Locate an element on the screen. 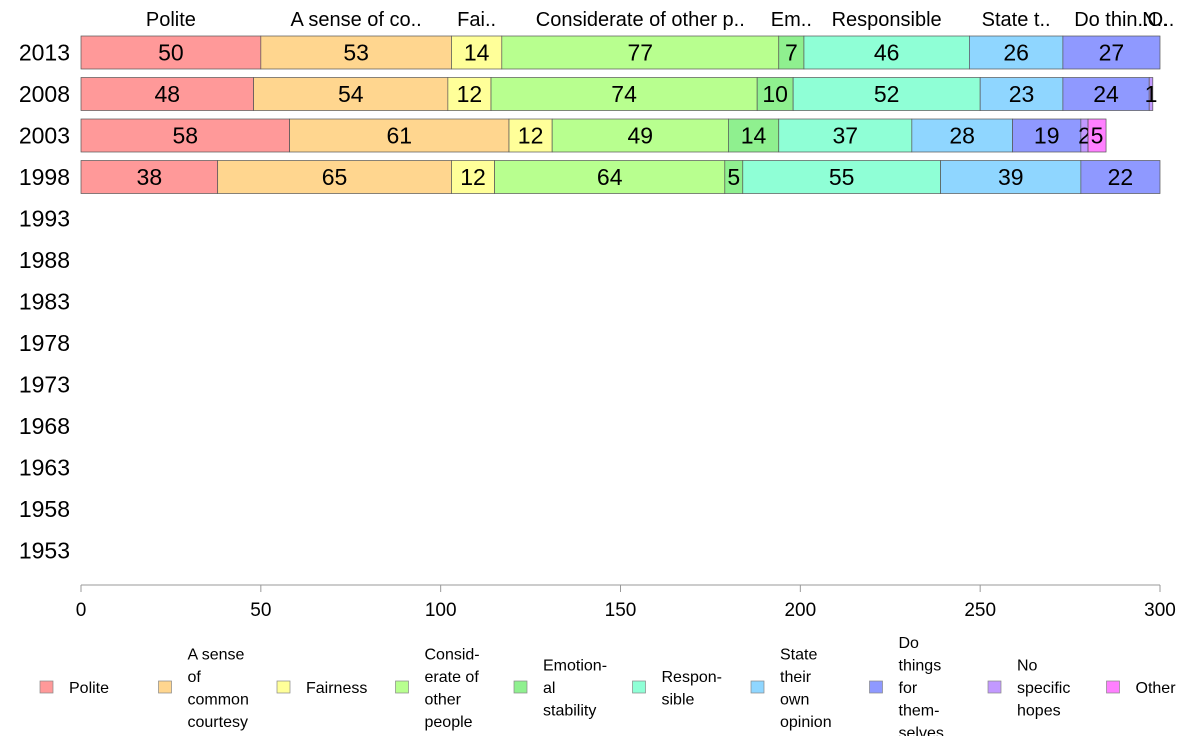  legend-label-line: selves is located at coordinates (921, 730).